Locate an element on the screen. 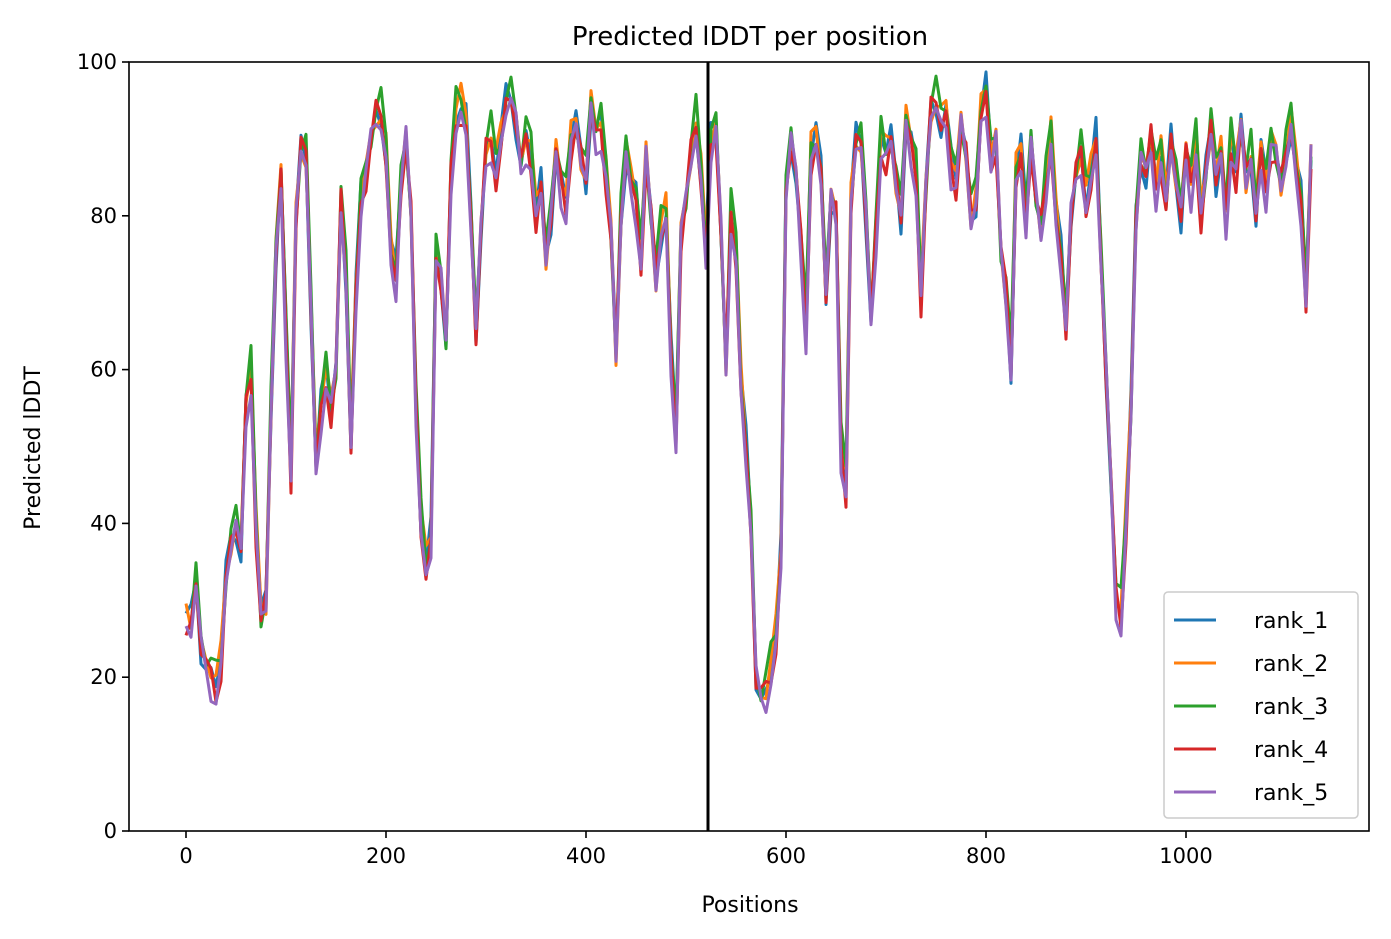 The height and width of the screenshot is (939, 1391). legend-box is located at coordinates (1261, 705).